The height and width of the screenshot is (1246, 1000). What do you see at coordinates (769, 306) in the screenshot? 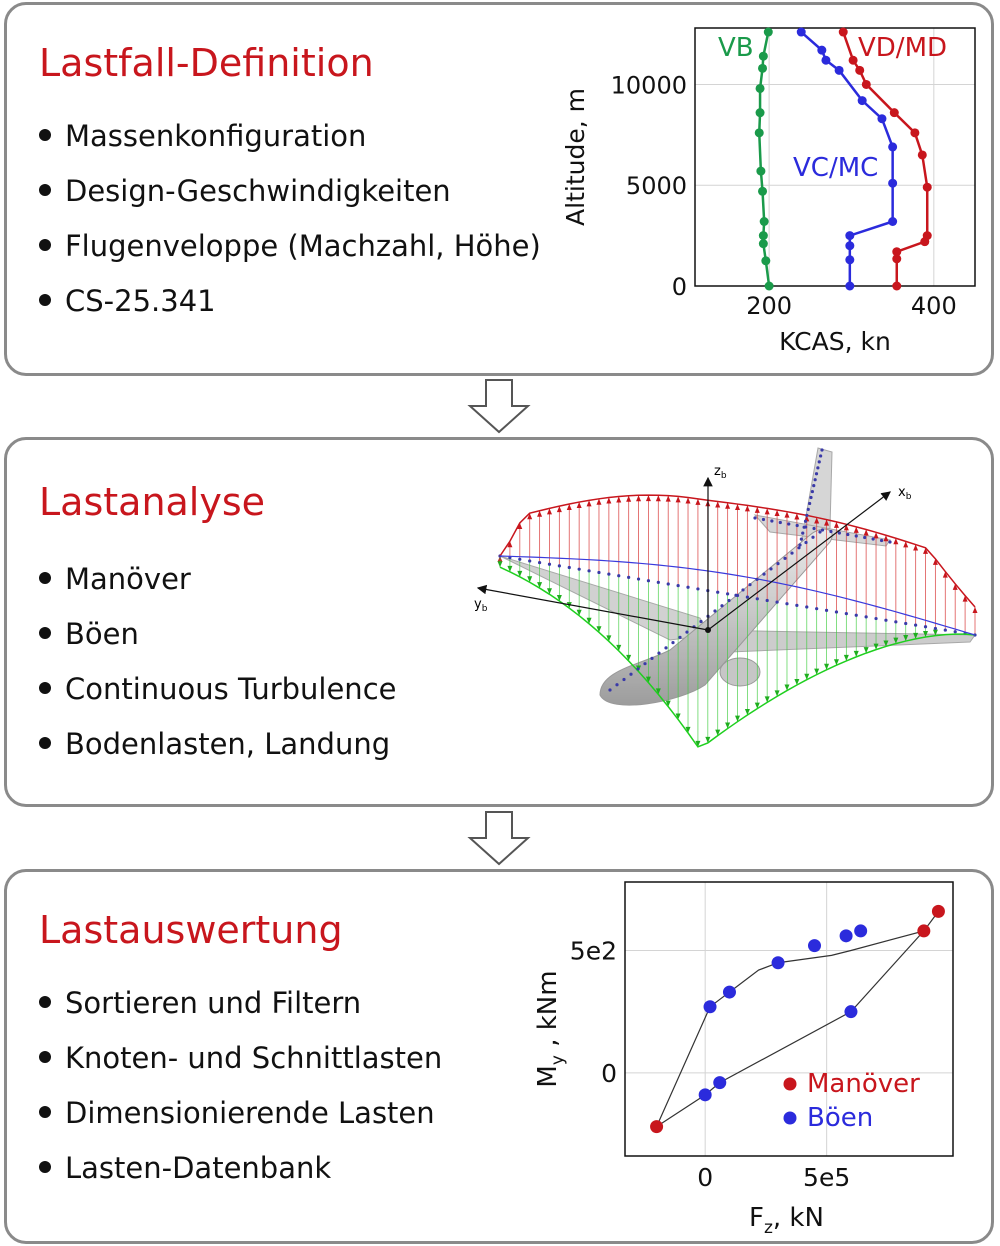
I see `x-tick-label: 200` at bounding box center [769, 306].